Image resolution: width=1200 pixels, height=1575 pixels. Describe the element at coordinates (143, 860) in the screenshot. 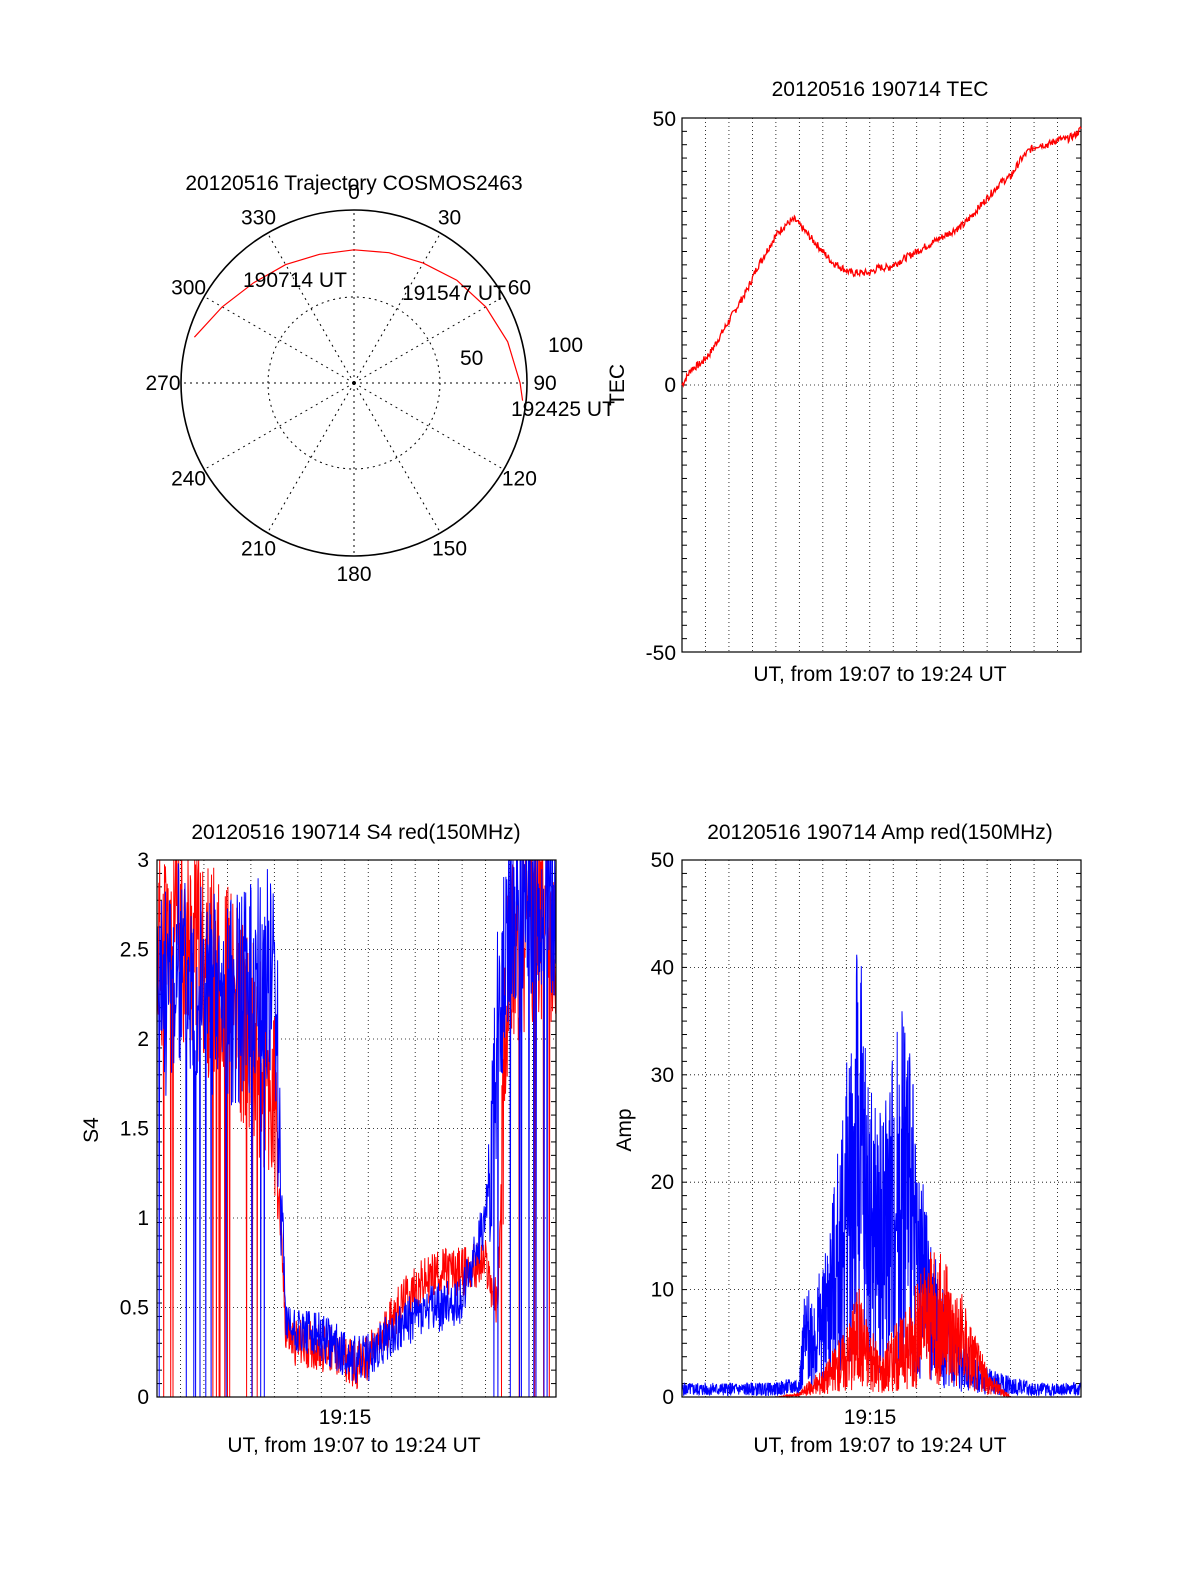

I see `s4-ytick-label: 3` at that location.